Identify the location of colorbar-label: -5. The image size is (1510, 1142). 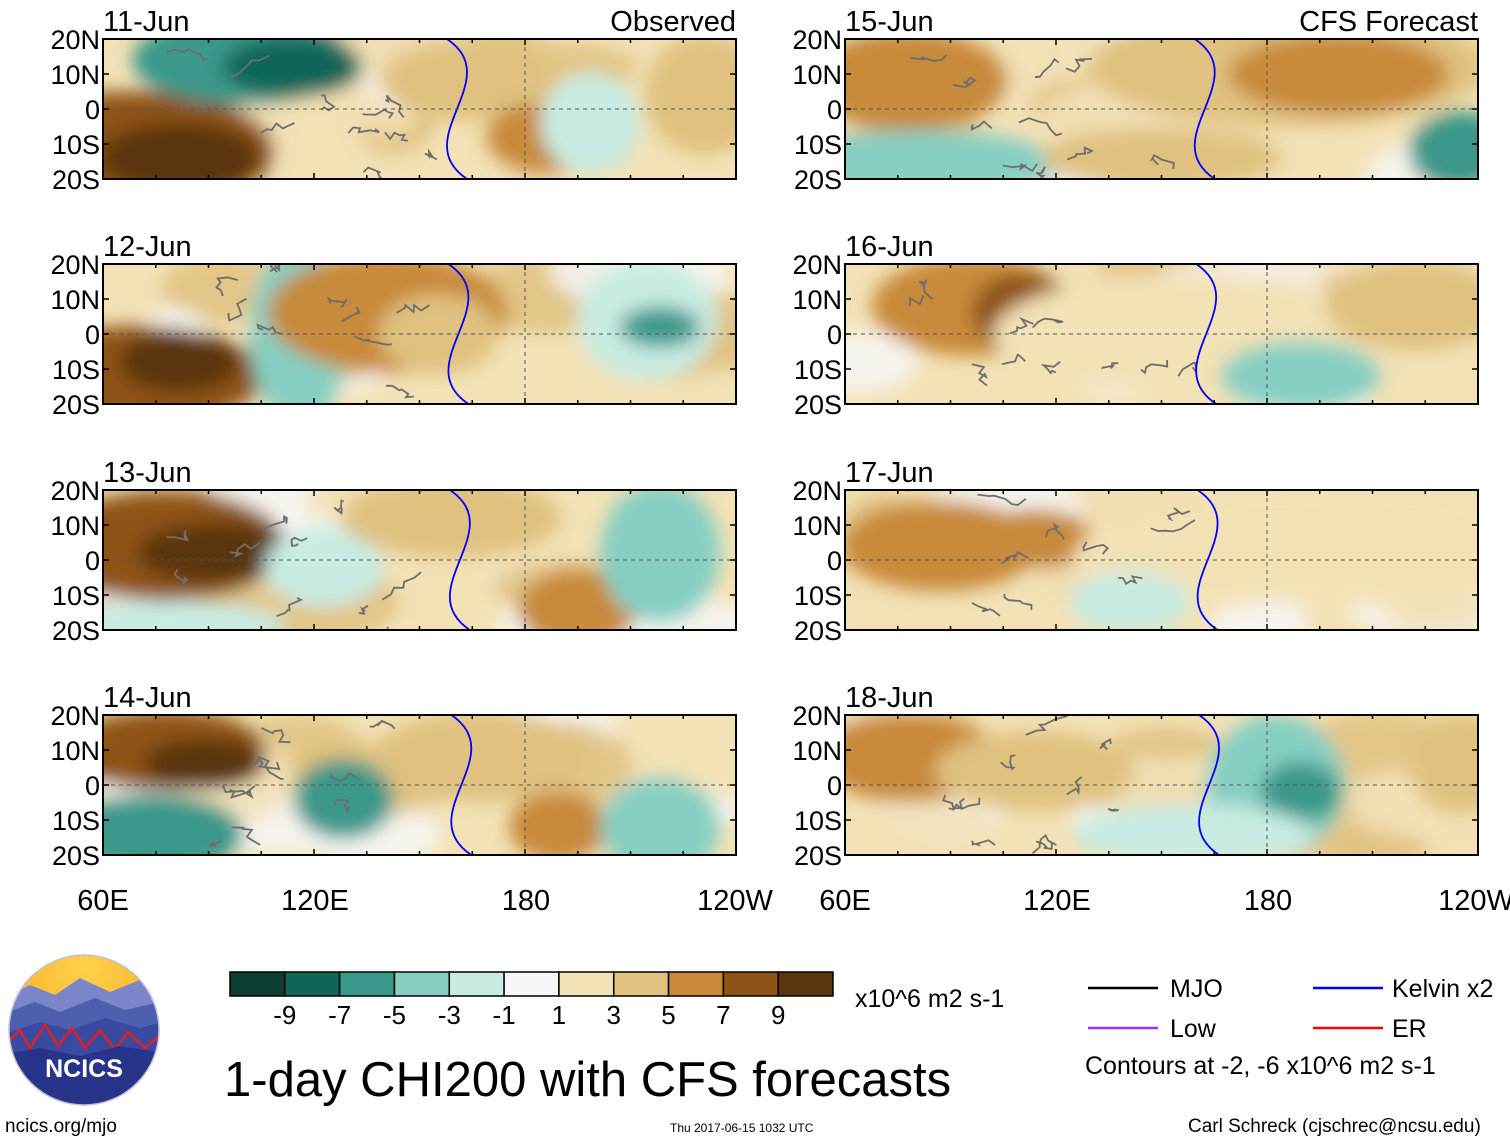
(394, 1015).